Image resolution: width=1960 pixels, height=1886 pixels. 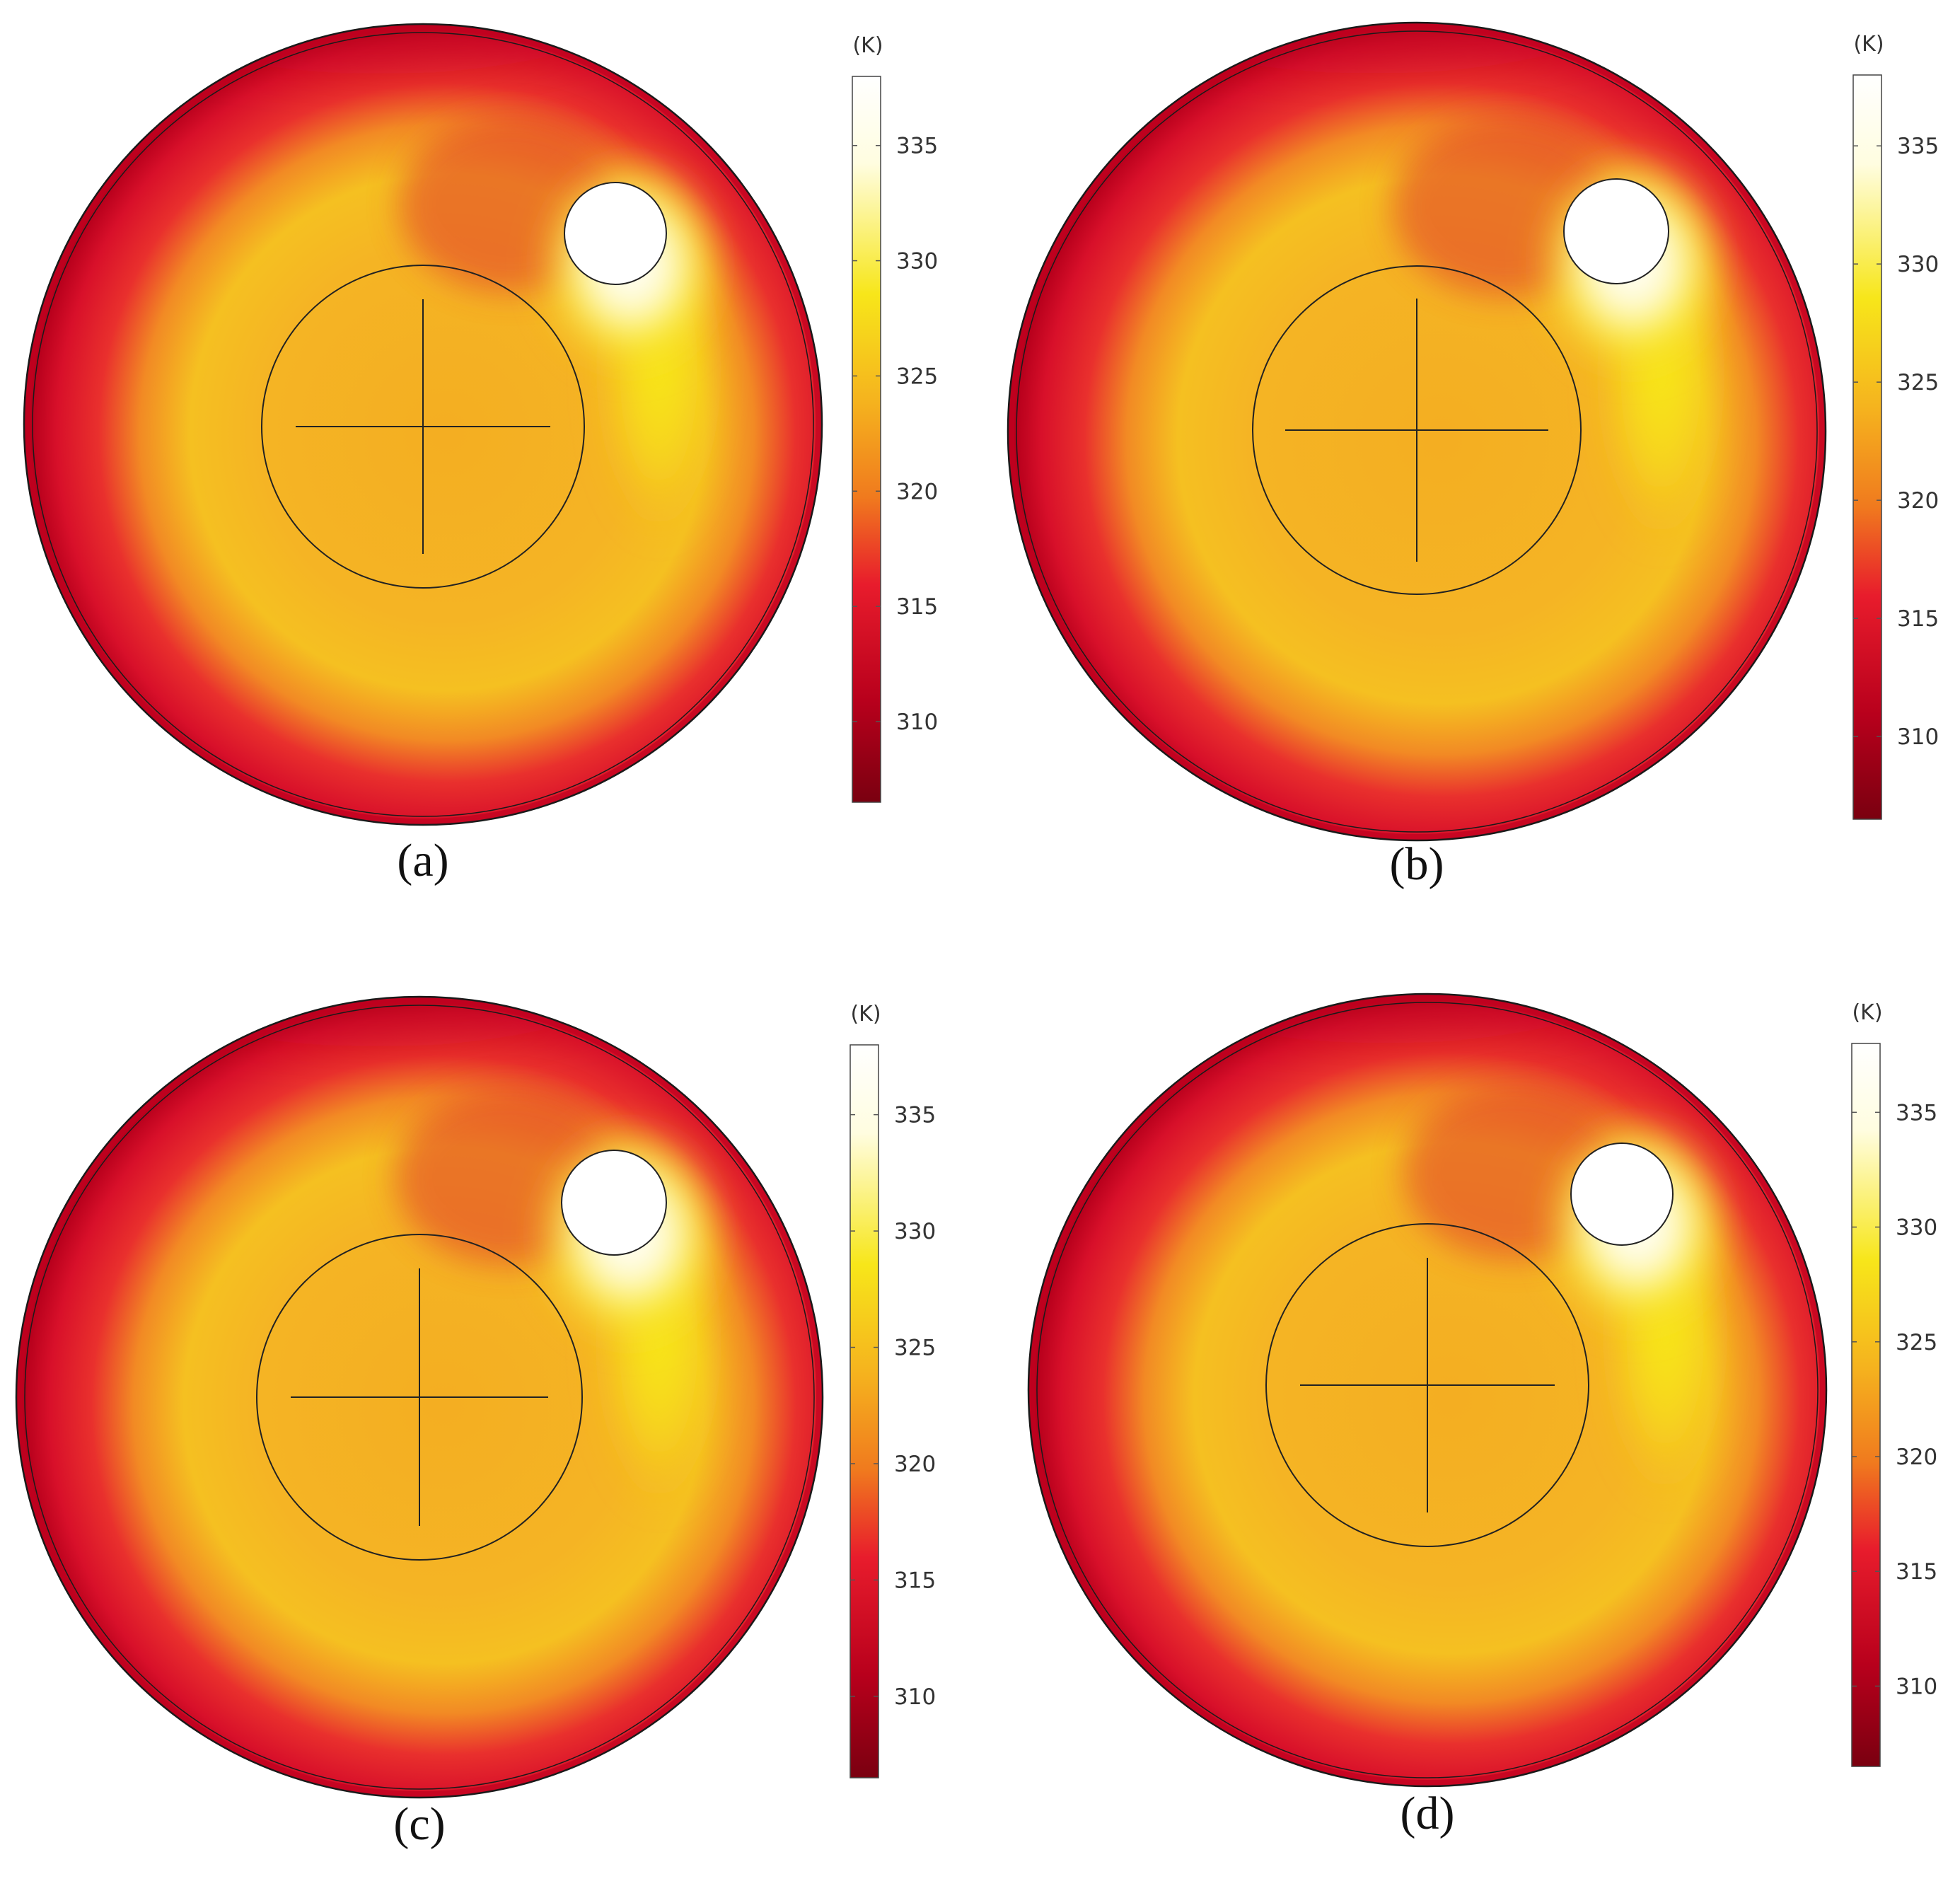 What do you see at coordinates (422, 860) in the screenshot?
I see `panel-label: (a)` at bounding box center [422, 860].